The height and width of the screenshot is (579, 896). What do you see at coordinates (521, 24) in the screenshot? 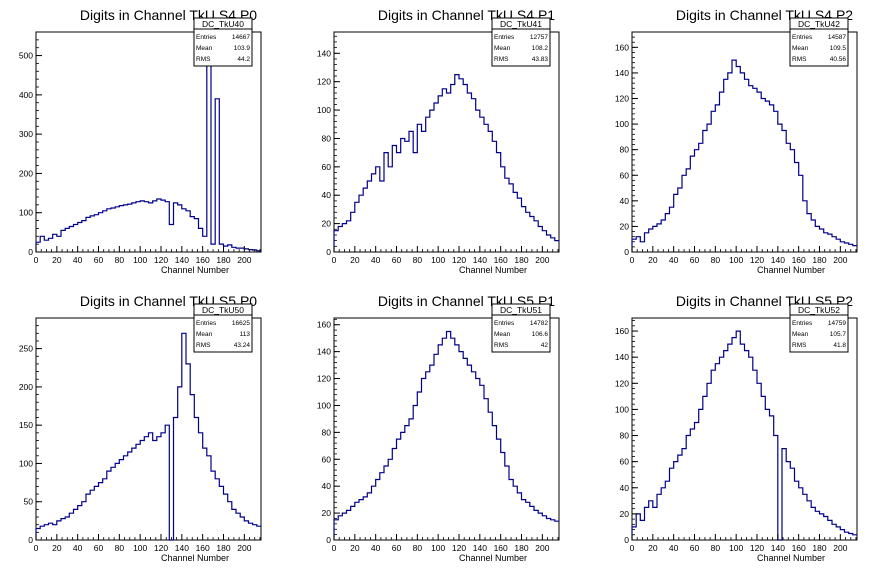
I see `stats-name: DC_TkU41` at bounding box center [521, 24].